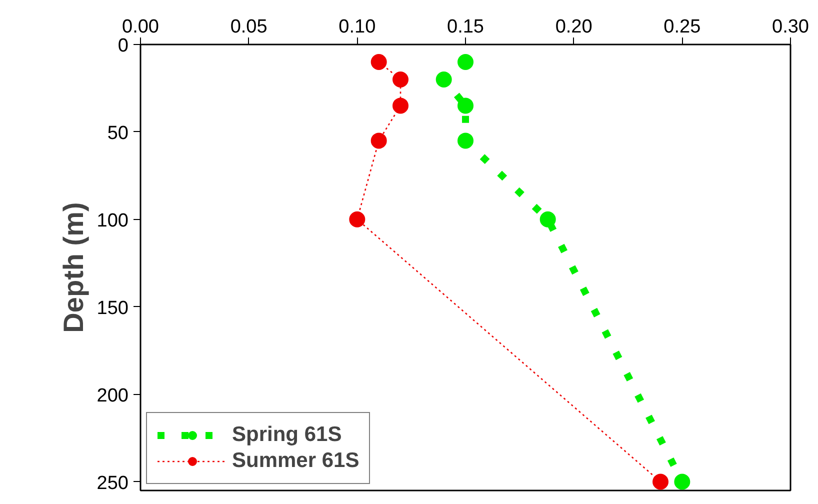 The height and width of the screenshot is (504, 818). What do you see at coordinates (112, 483) in the screenshot?
I see `y-tick-label: 250` at bounding box center [112, 483].